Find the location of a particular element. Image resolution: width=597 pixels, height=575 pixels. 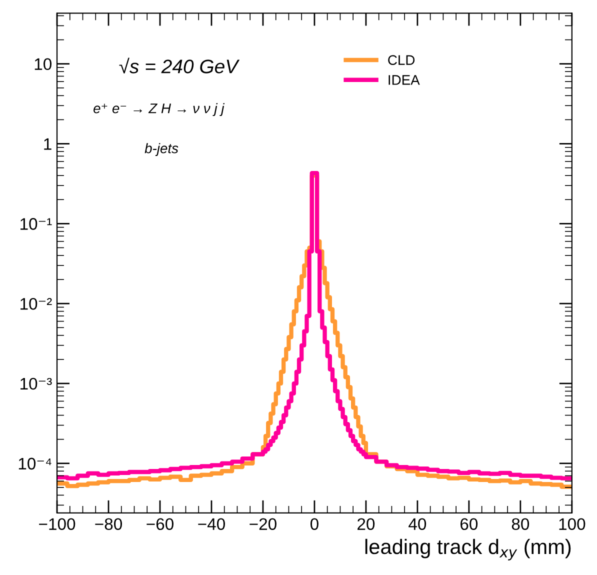

x-tick-label: 40 is located at coordinates (417, 524).